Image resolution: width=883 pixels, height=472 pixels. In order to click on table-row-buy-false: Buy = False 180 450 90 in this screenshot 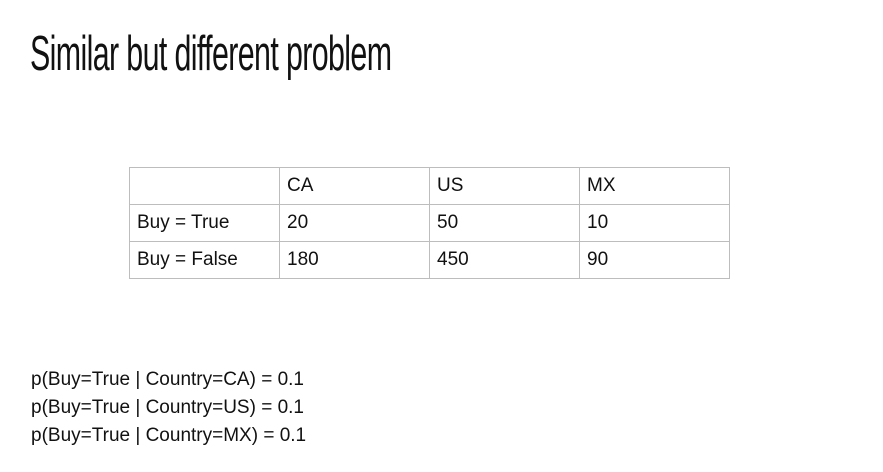, I will do `click(429, 260)`.